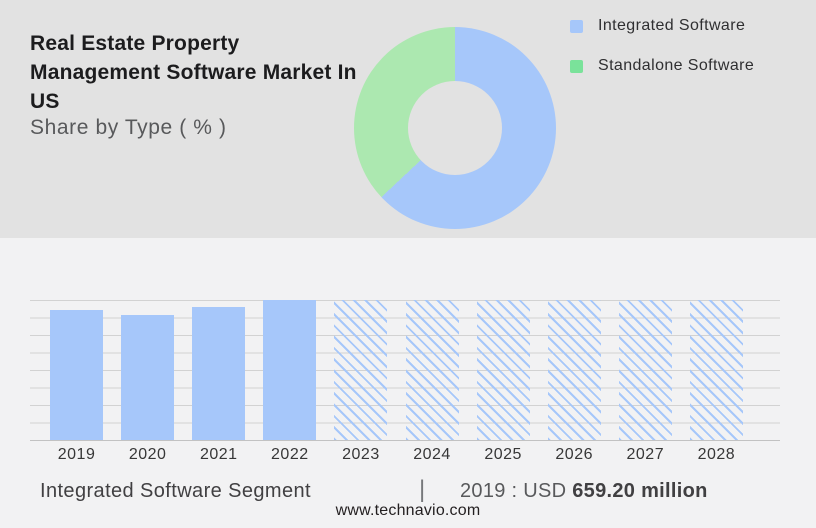 Image resolution: width=816 pixels, height=528 pixels. I want to click on bar-2020, so click(148, 377).